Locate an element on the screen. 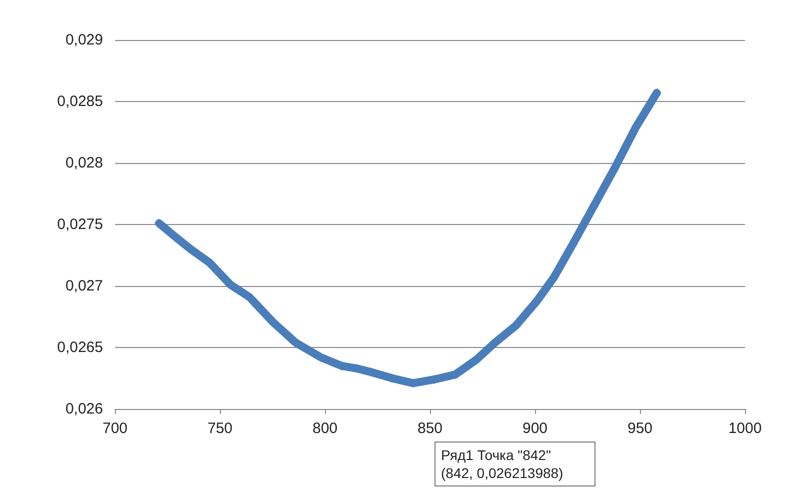  x-tick-label: 900 is located at coordinates (535, 428).